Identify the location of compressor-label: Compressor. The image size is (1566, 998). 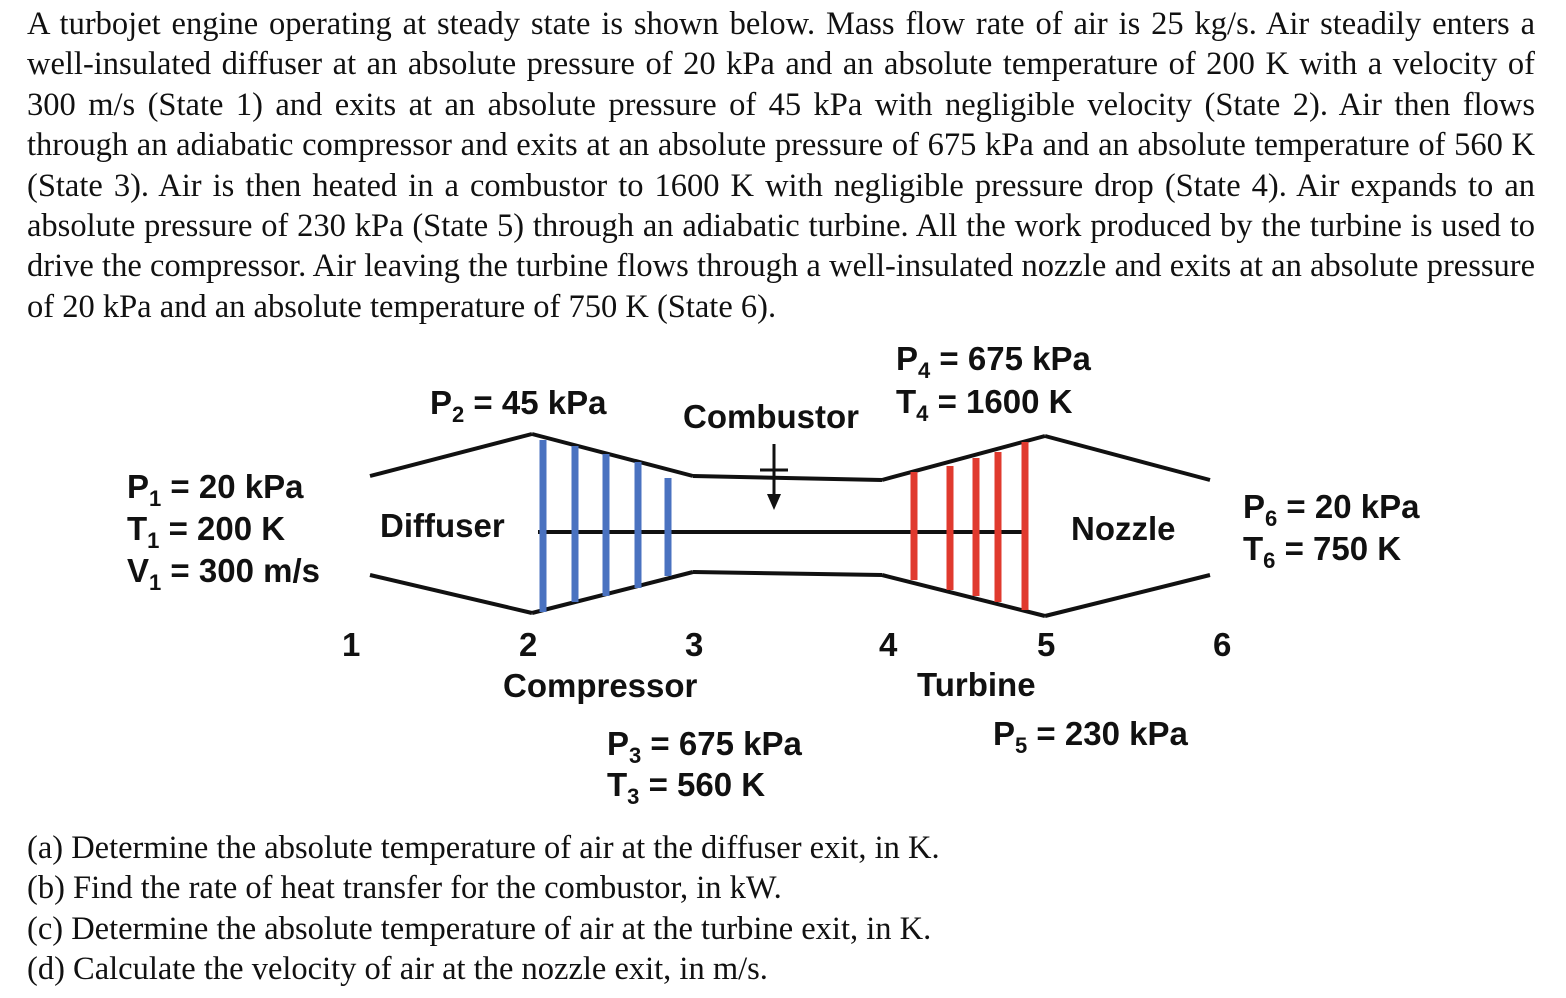
(600, 685).